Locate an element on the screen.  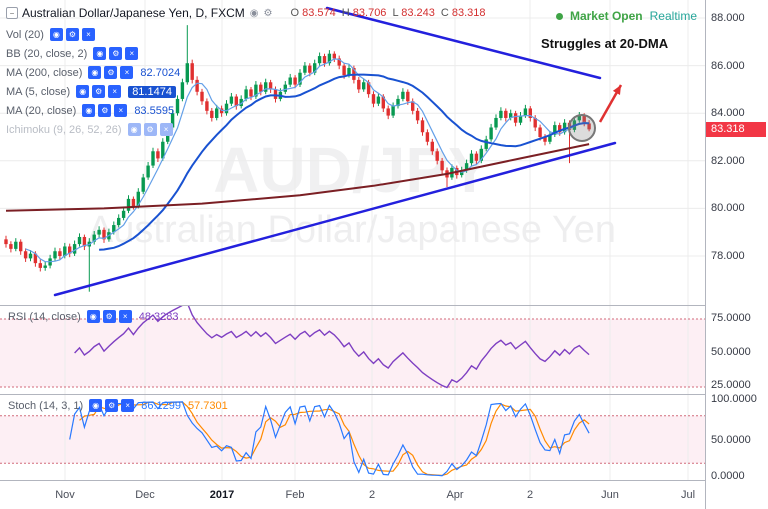
indicator-label: Ichimoku (9, 26, 52, 26) is located at coordinates (64, 129).